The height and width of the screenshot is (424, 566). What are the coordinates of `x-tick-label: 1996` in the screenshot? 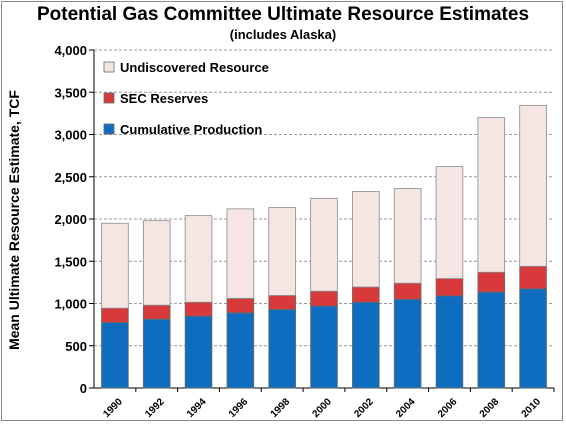 It's located at (239, 408).